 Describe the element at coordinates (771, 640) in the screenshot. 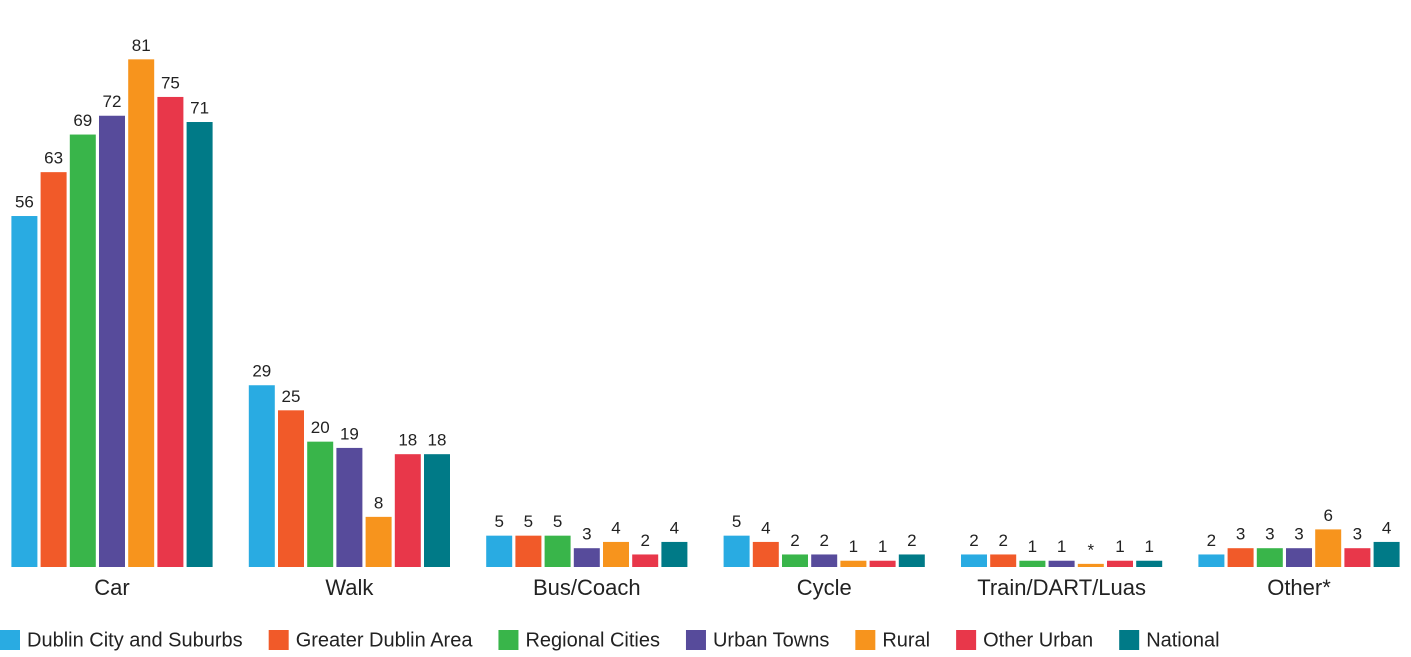

I see `legend-label: Urban Towns` at that location.